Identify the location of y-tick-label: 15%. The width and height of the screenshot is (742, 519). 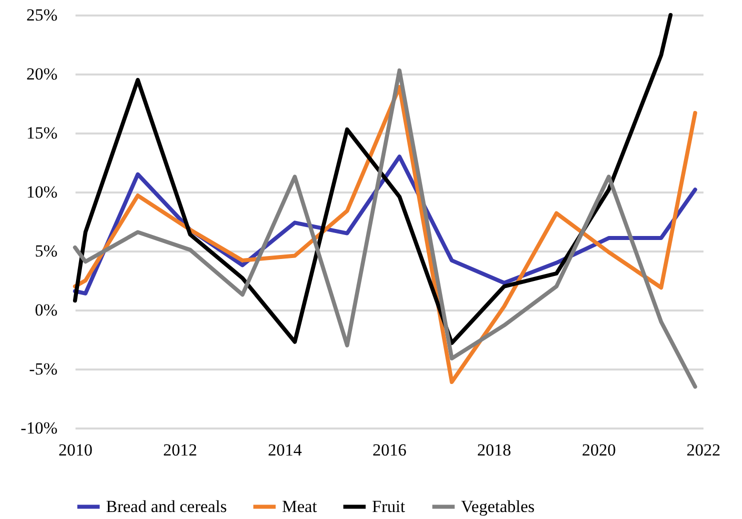
(42, 133).